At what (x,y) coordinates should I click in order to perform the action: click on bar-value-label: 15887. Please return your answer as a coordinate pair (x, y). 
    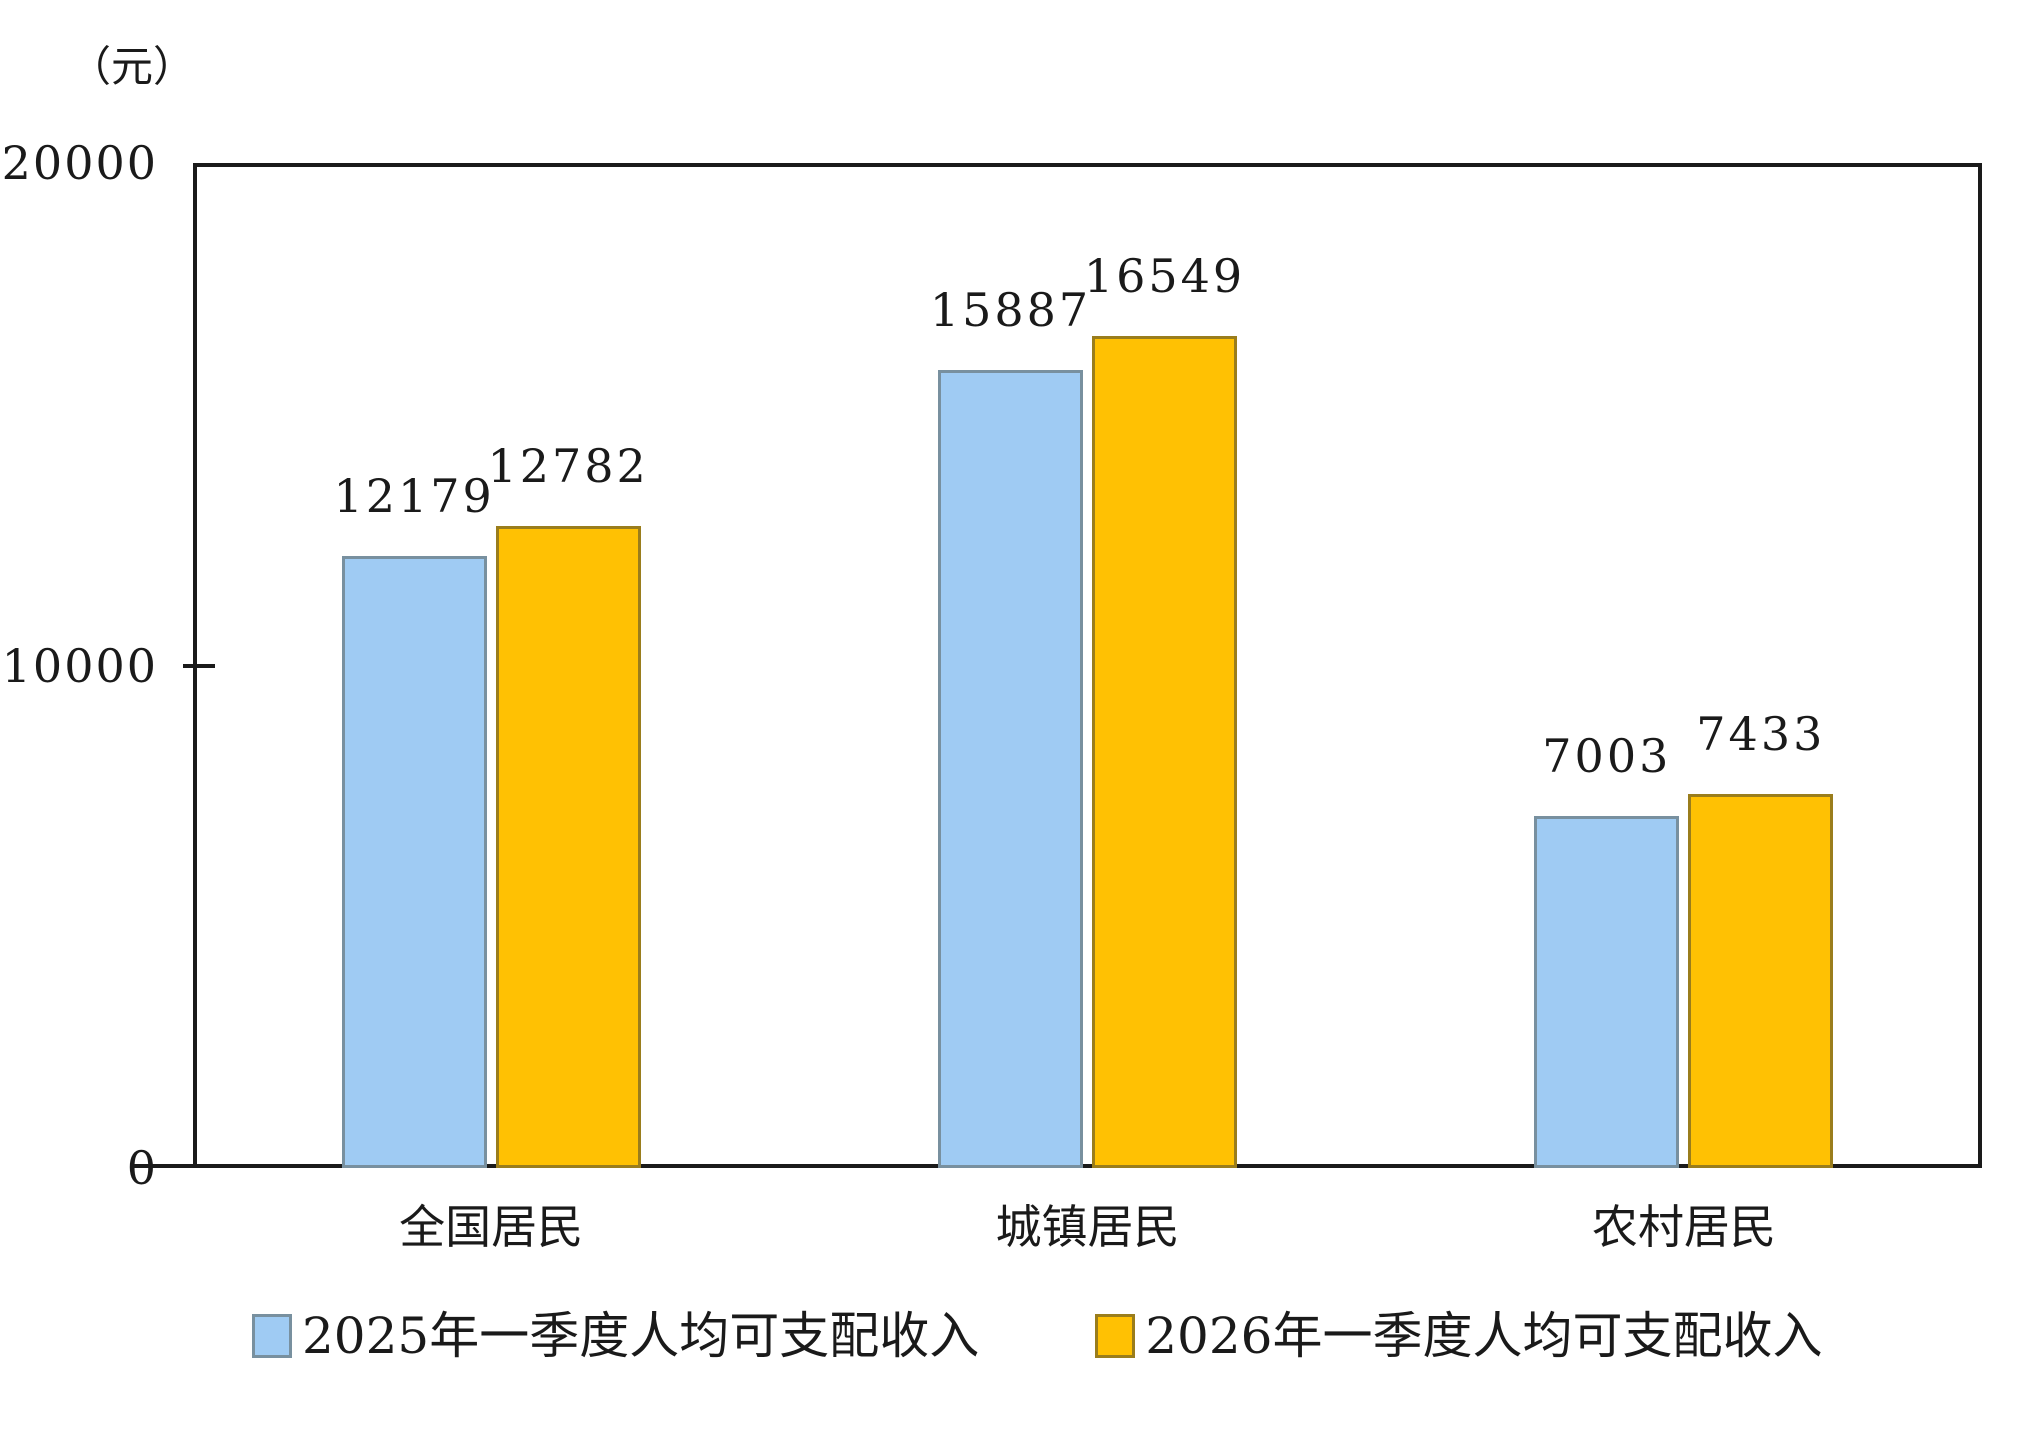
    Looking at the image, I should click on (1010, 309).